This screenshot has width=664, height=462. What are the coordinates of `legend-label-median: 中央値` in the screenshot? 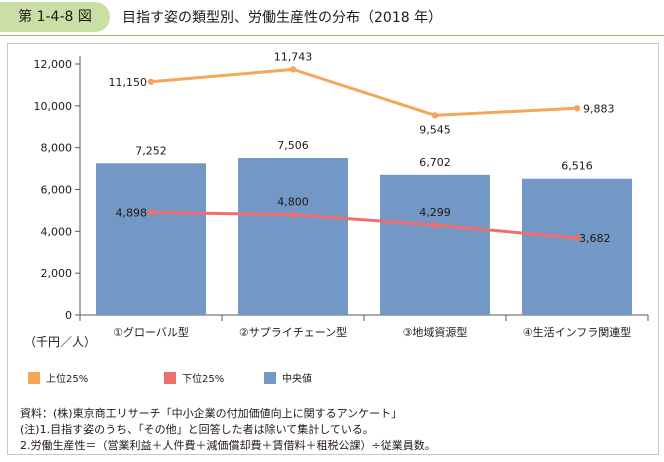 It's located at (297, 379).